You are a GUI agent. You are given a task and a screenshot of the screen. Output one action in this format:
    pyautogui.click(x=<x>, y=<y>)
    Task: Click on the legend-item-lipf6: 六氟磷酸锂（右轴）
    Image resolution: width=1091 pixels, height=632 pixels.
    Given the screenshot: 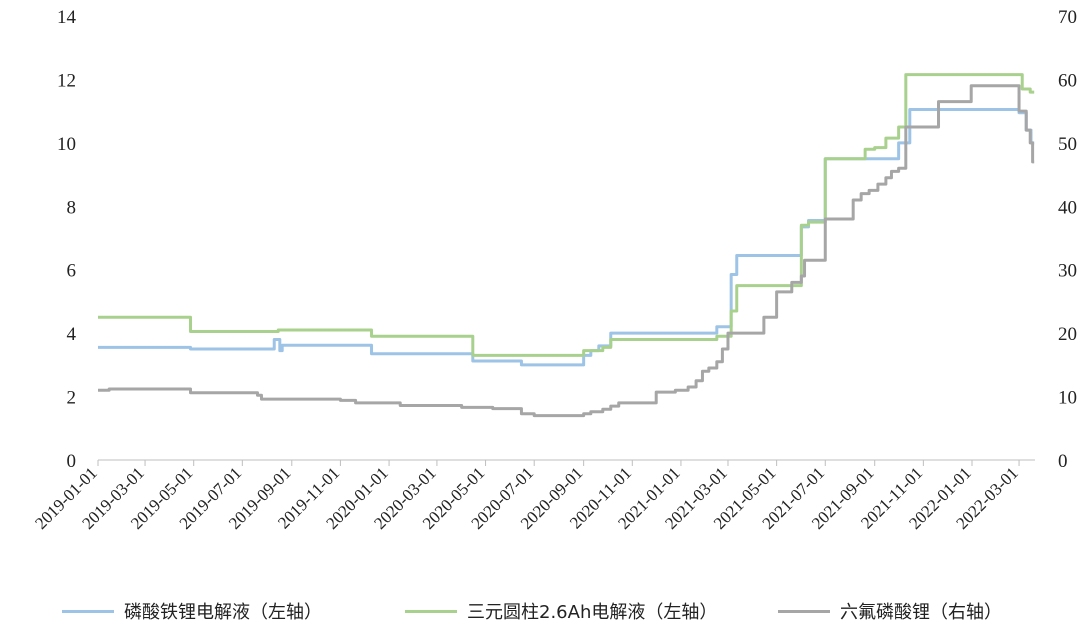 What is the action you would take?
    pyautogui.click(x=890, y=611)
    